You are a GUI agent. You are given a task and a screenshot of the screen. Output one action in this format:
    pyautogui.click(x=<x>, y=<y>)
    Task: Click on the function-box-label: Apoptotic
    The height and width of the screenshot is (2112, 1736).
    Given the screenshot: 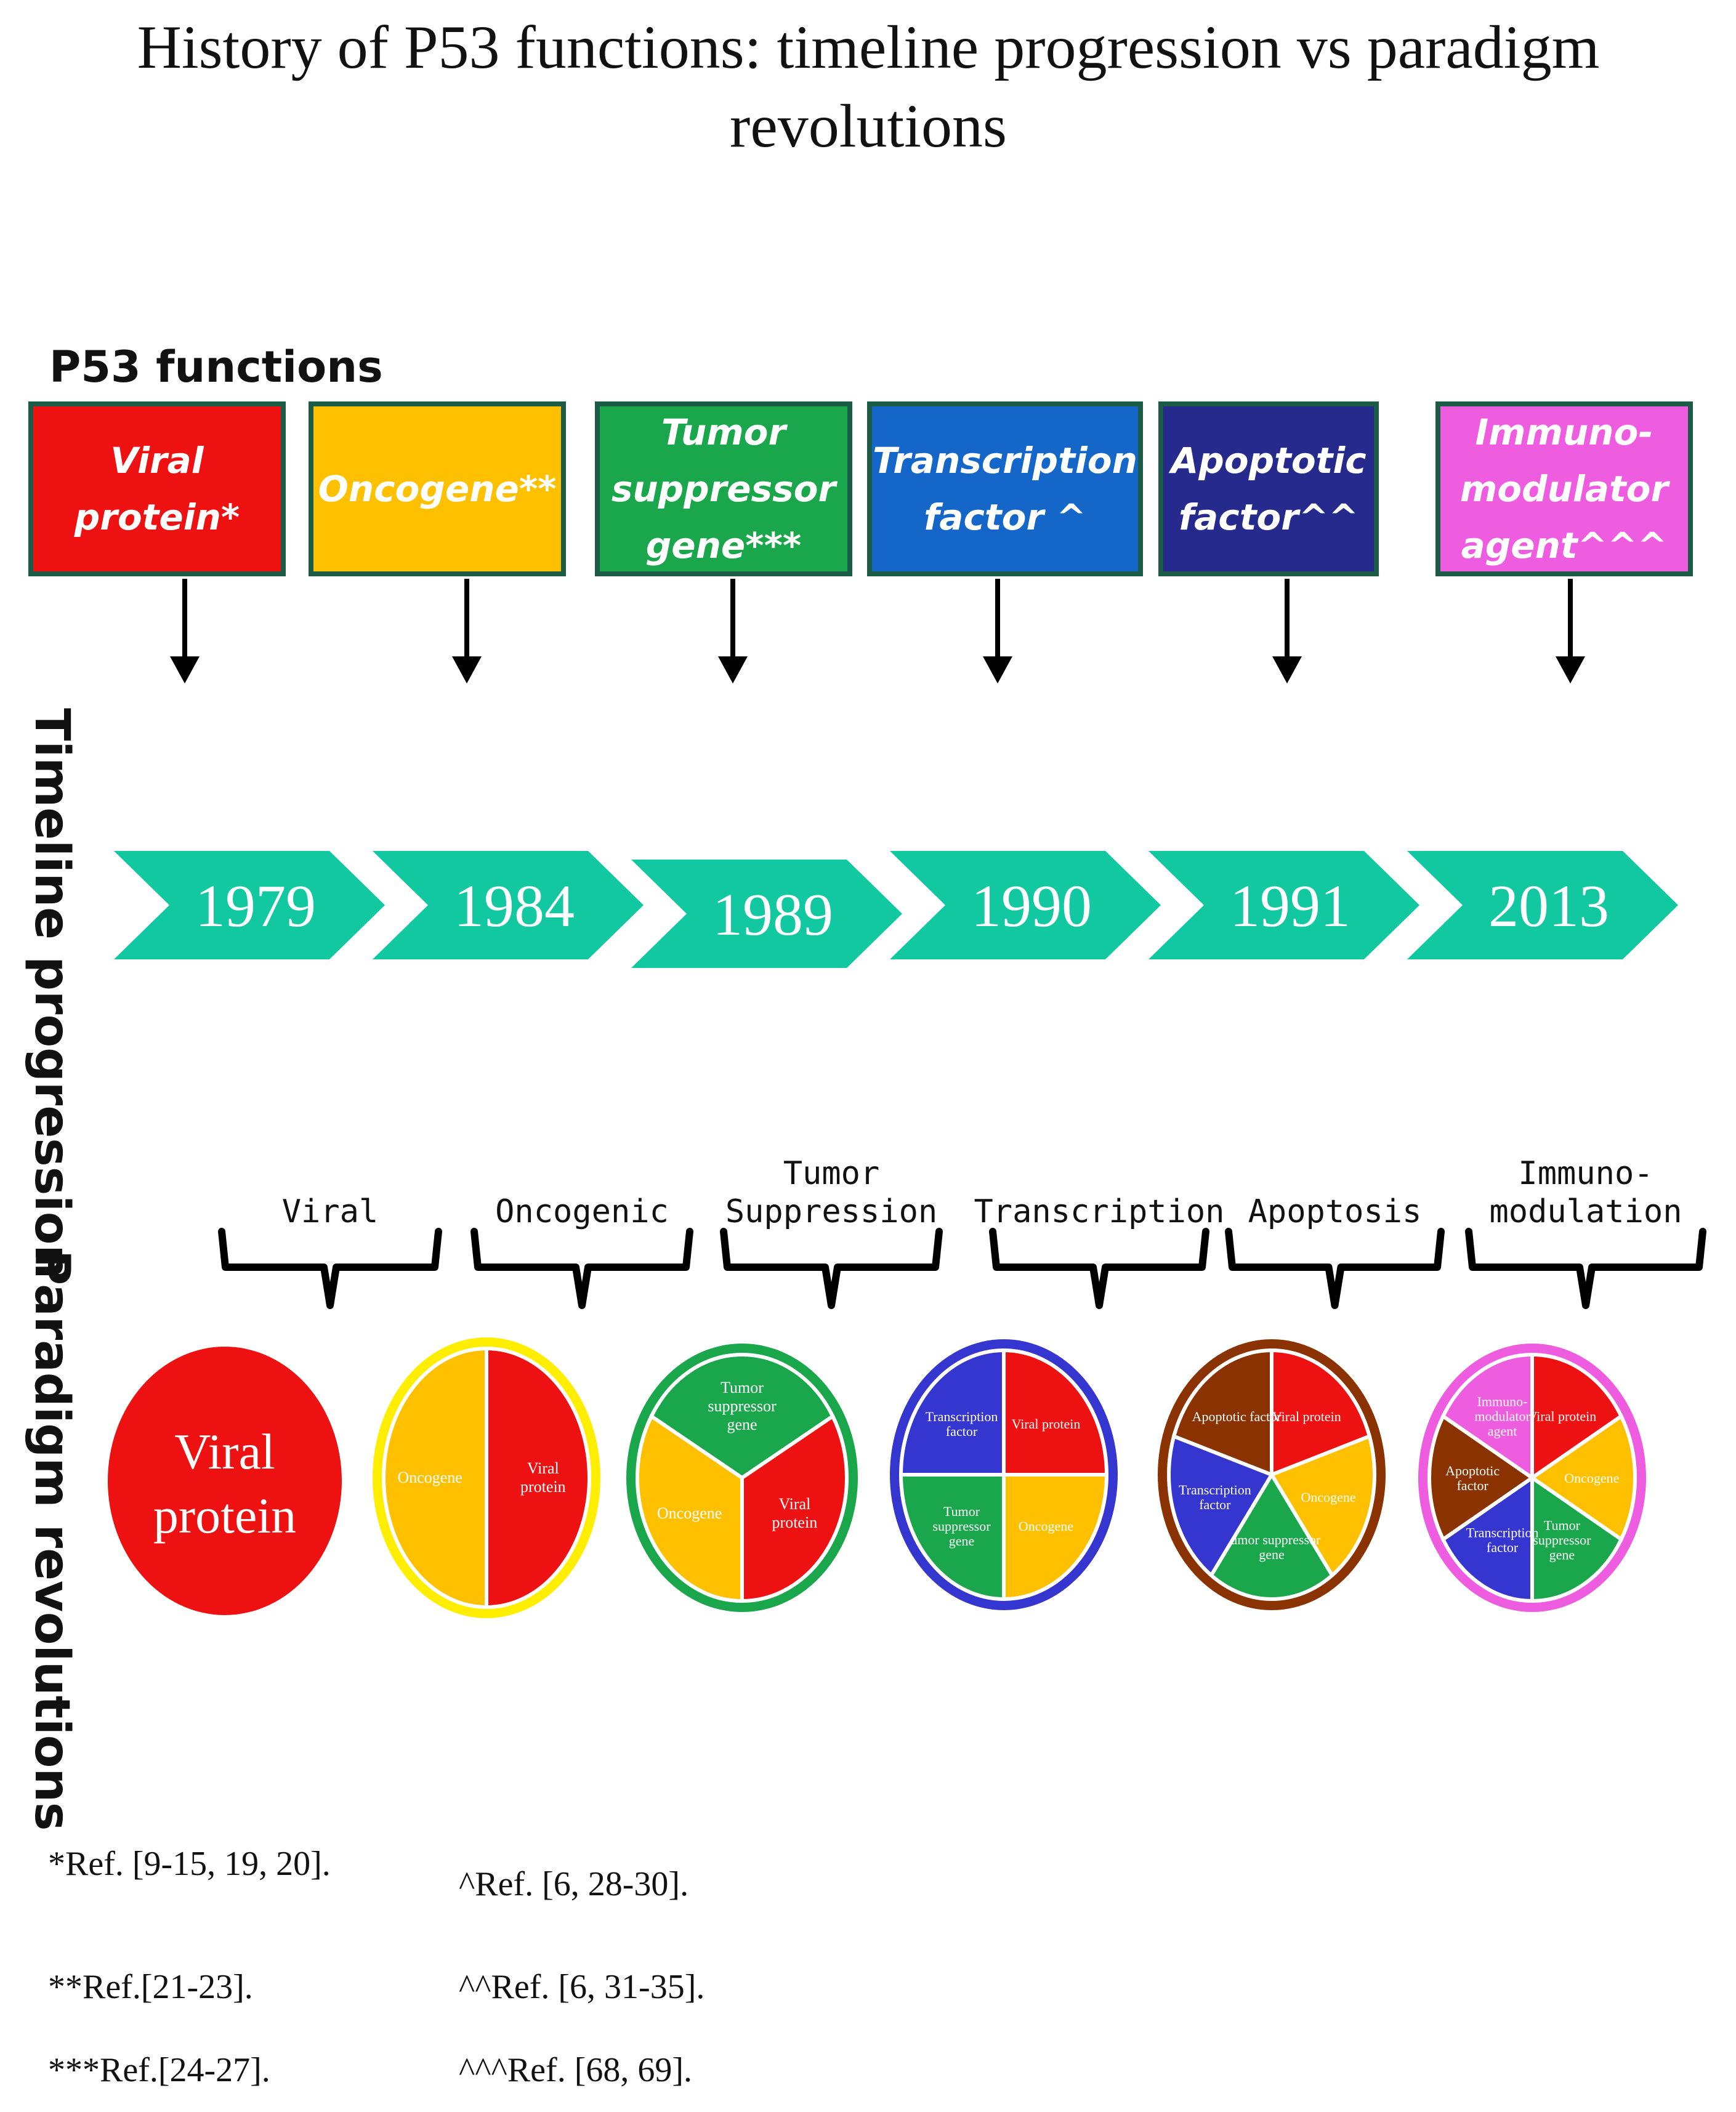 What is the action you would take?
    pyautogui.click(x=1267, y=461)
    